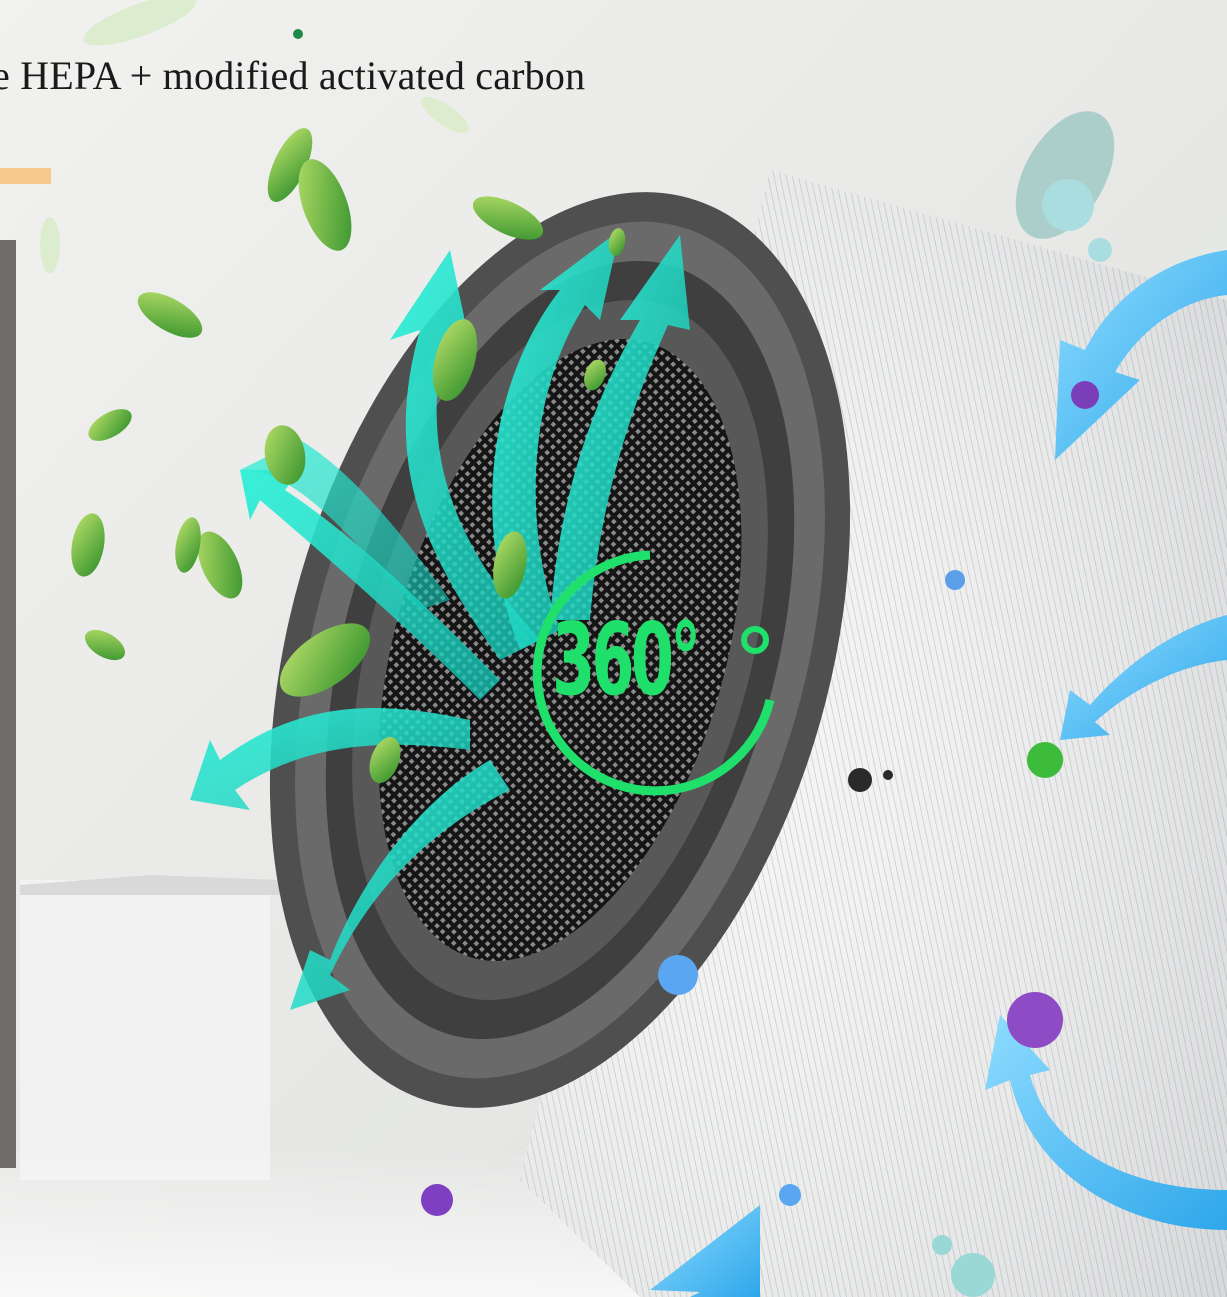  What do you see at coordinates (293, 75) in the screenshot?
I see `headline: e HEPA + modified activated carbon` at bounding box center [293, 75].